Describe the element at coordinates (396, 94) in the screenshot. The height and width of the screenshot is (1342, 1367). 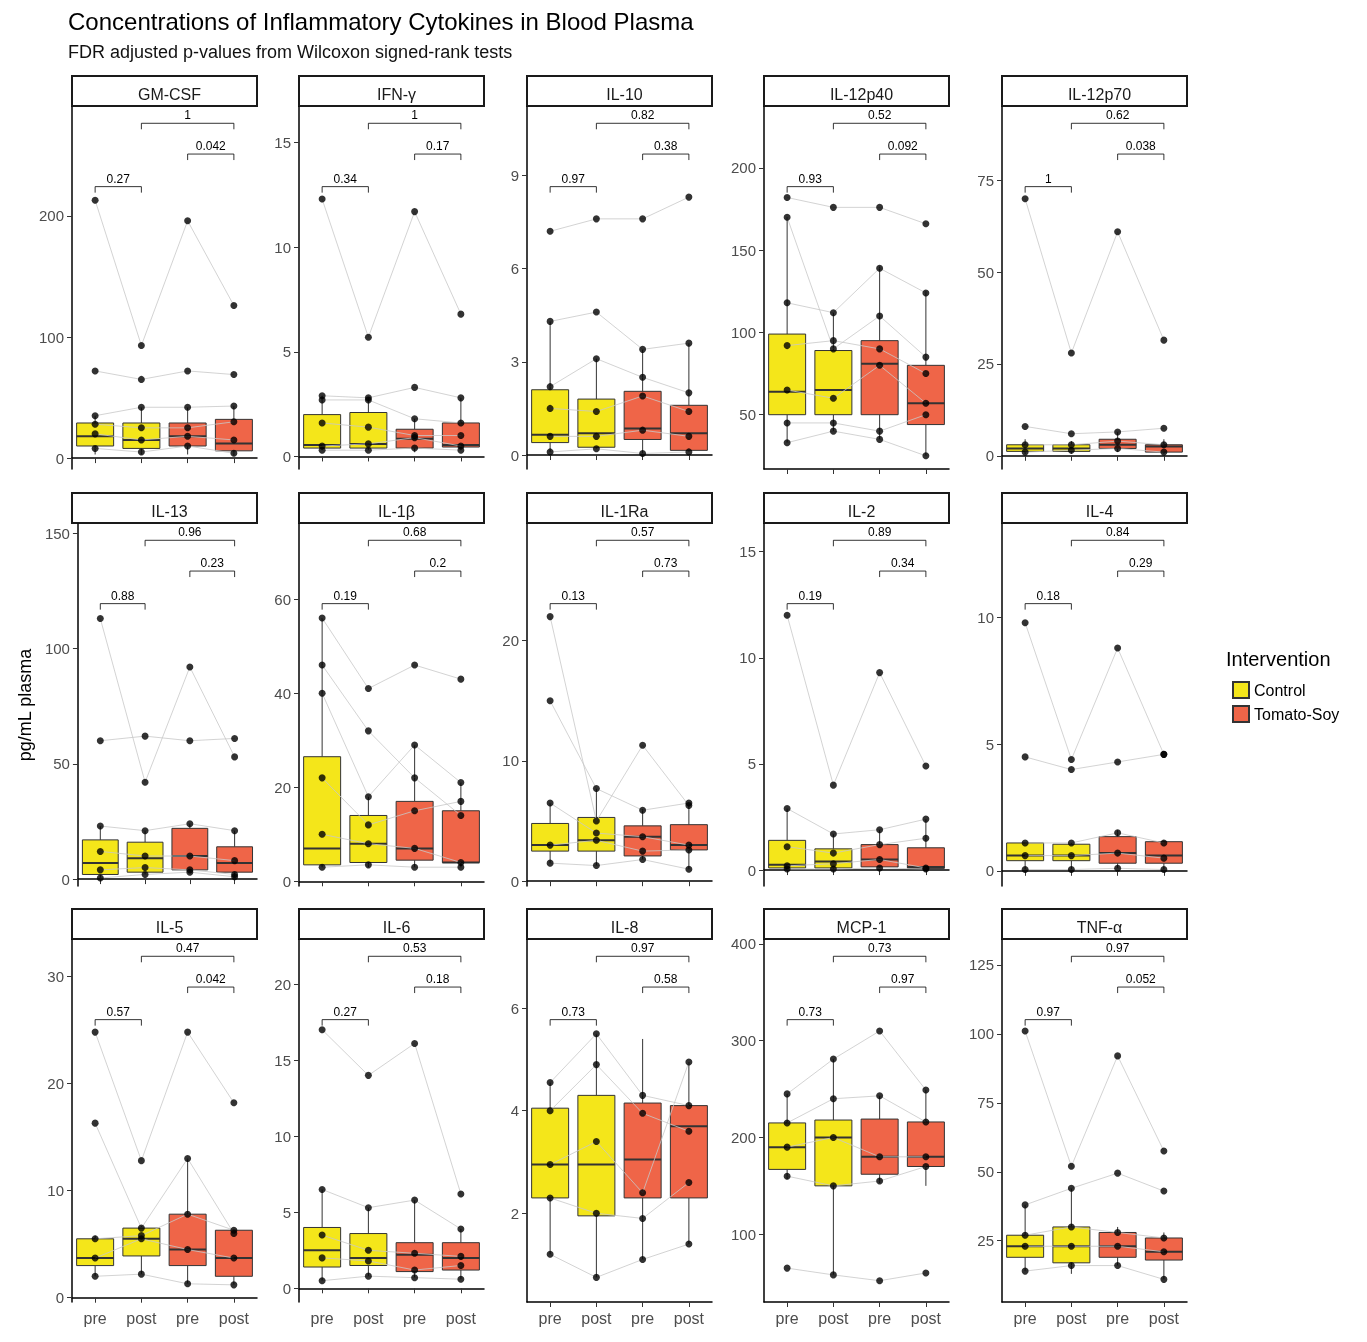
I see `chart-title: IFN-γ` at that location.